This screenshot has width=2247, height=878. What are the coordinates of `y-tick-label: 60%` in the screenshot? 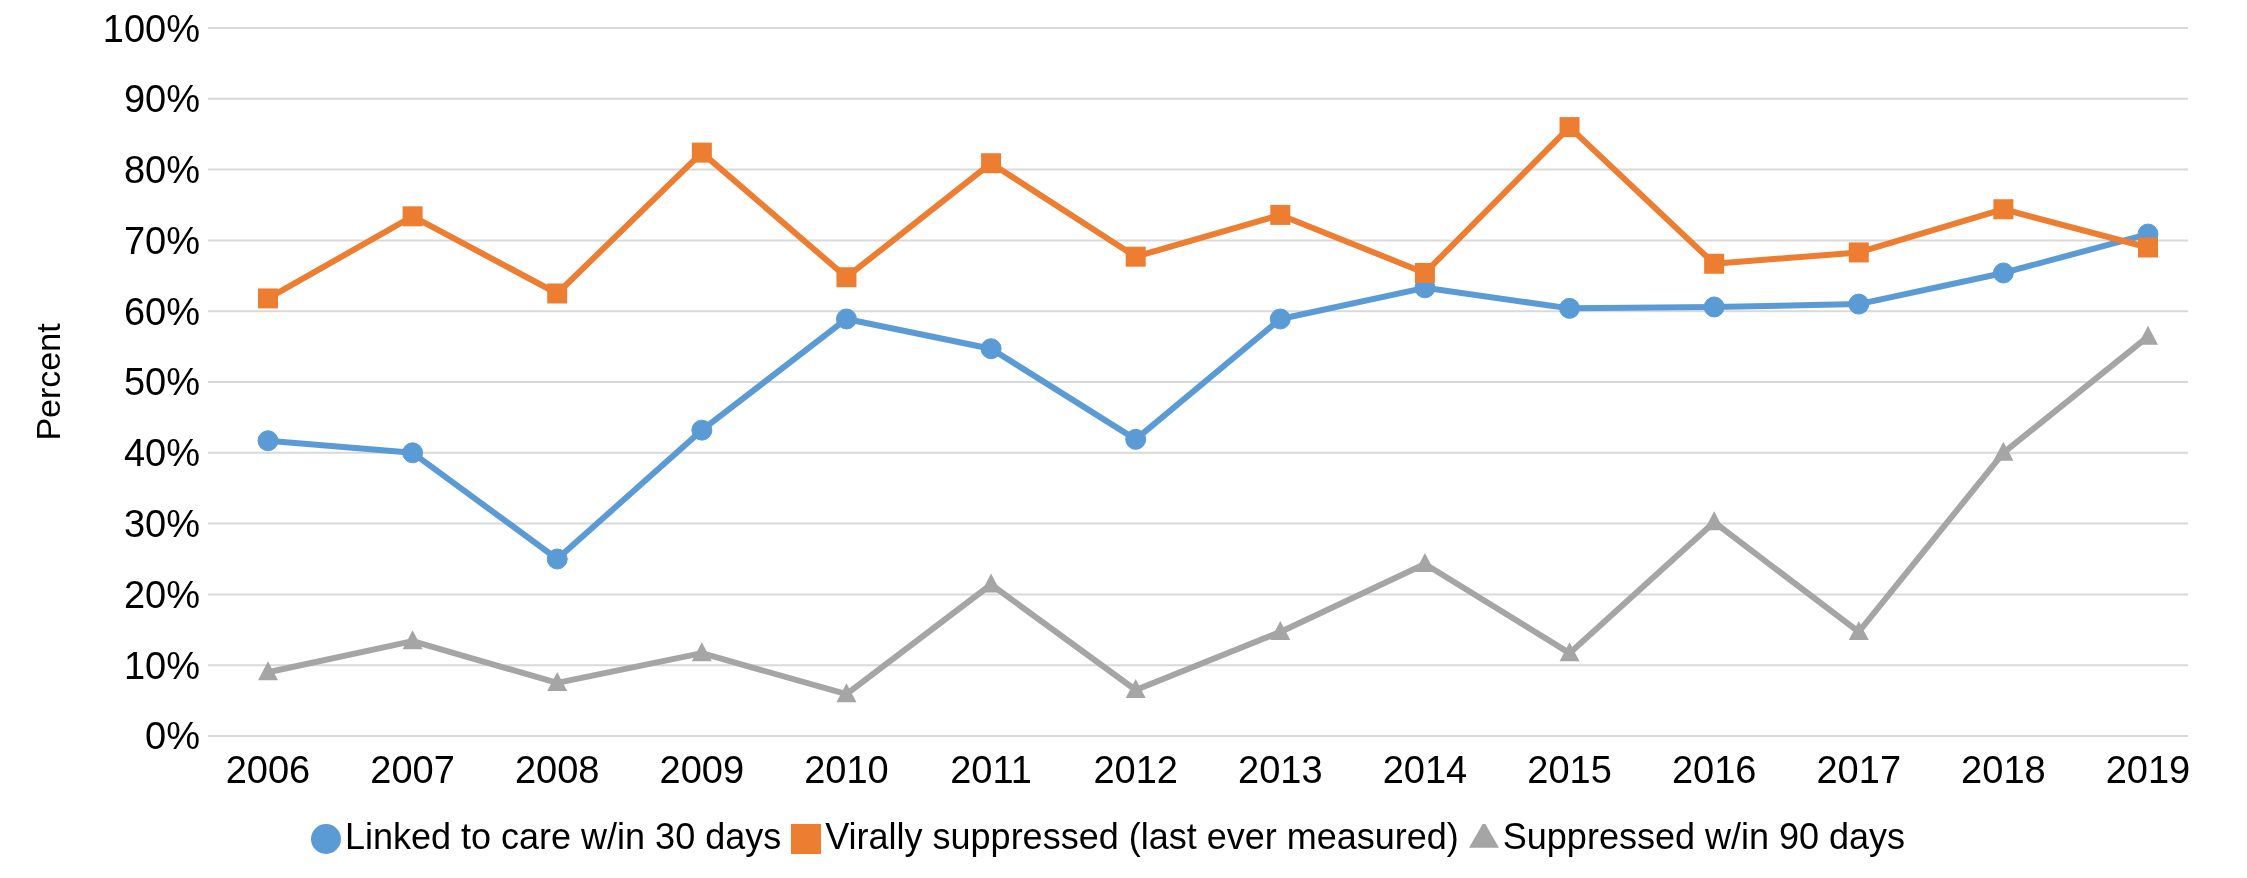 It's located at (161, 311).